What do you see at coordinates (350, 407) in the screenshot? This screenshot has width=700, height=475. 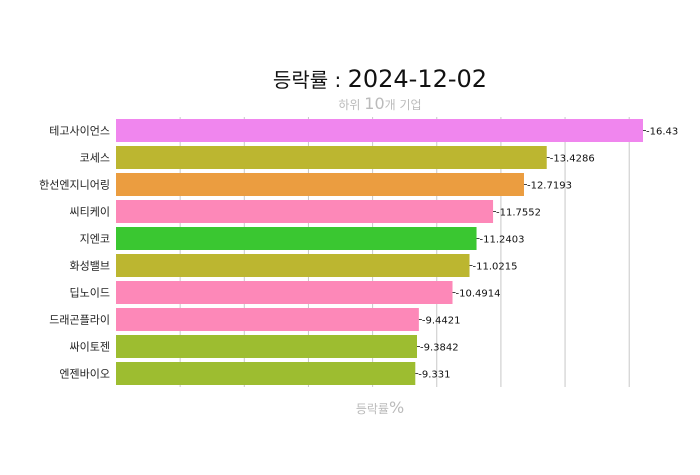 I see `x-axis-label: 등락률%` at bounding box center [350, 407].